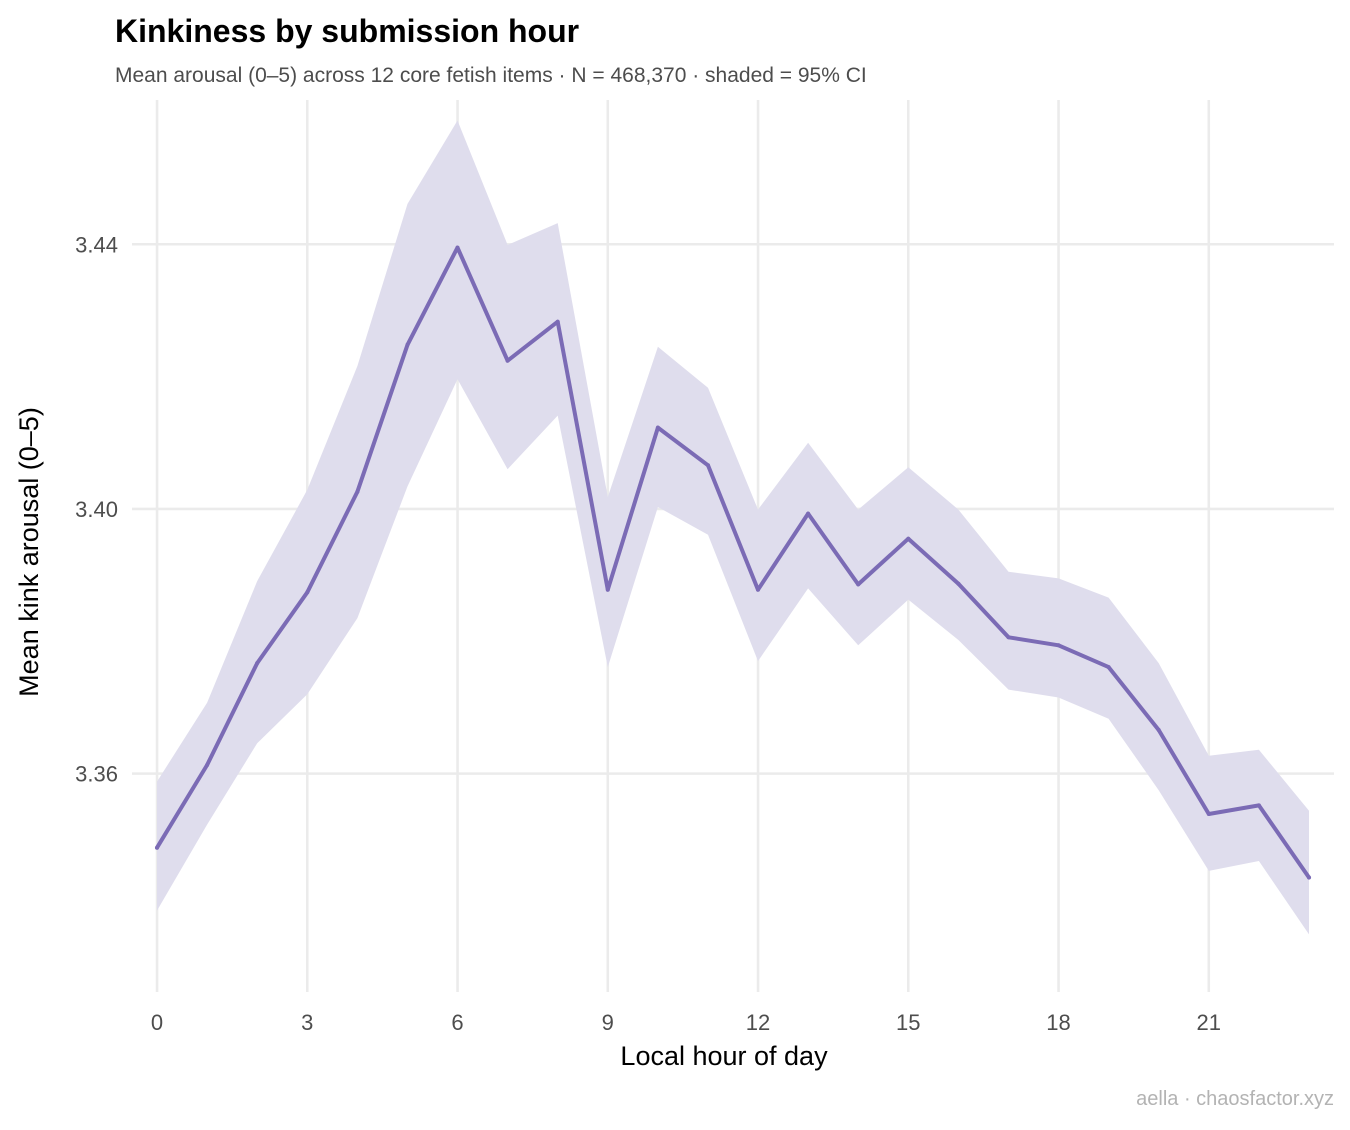 This screenshot has width=1350, height=1130. What do you see at coordinates (96, 244) in the screenshot?
I see `y-tick-label: 3.44` at bounding box center [96, 244].